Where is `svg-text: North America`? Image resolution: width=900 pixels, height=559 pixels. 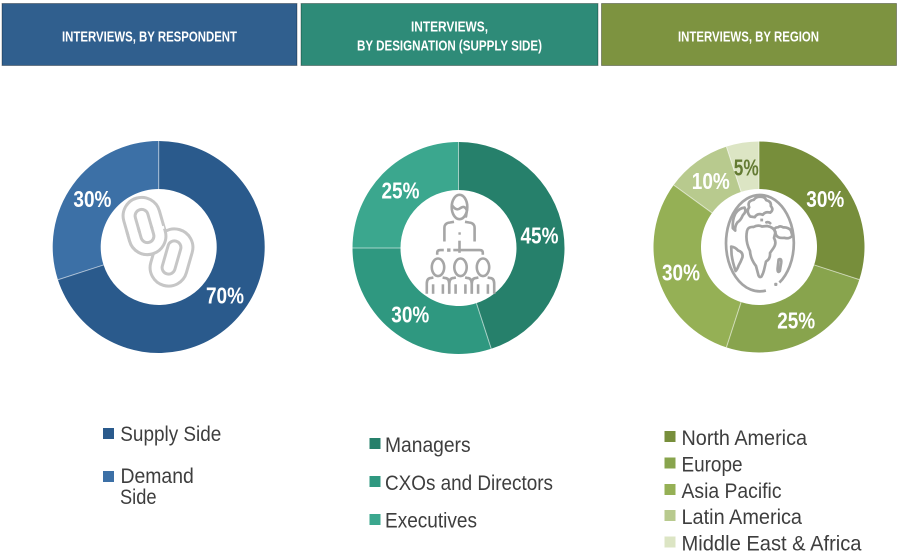
svg-text: North America is located at coordinates (745, 438).